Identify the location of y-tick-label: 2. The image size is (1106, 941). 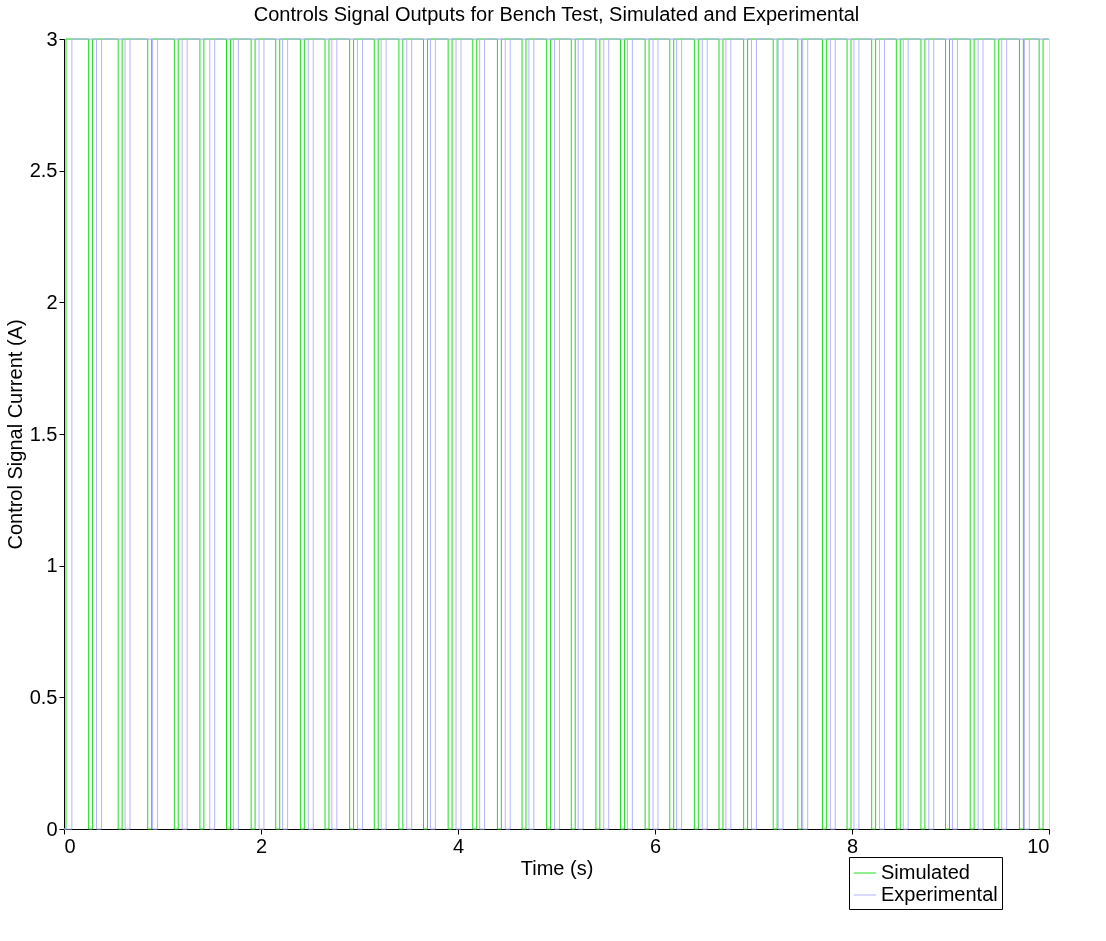
(52, 301).